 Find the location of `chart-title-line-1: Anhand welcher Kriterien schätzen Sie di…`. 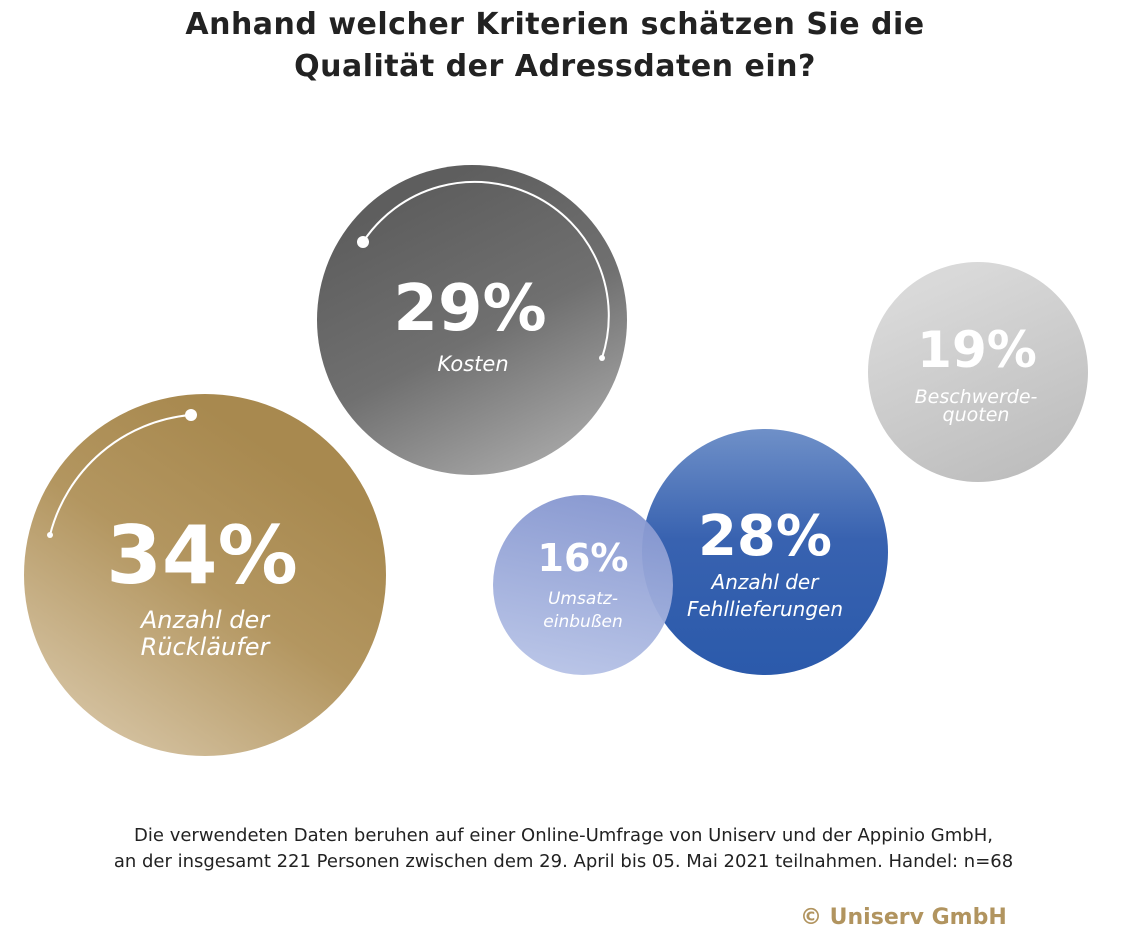

chart-title-line-1: Anhand welcher Kriterien schätzen Sie di… is located at coordinates (555, 24).